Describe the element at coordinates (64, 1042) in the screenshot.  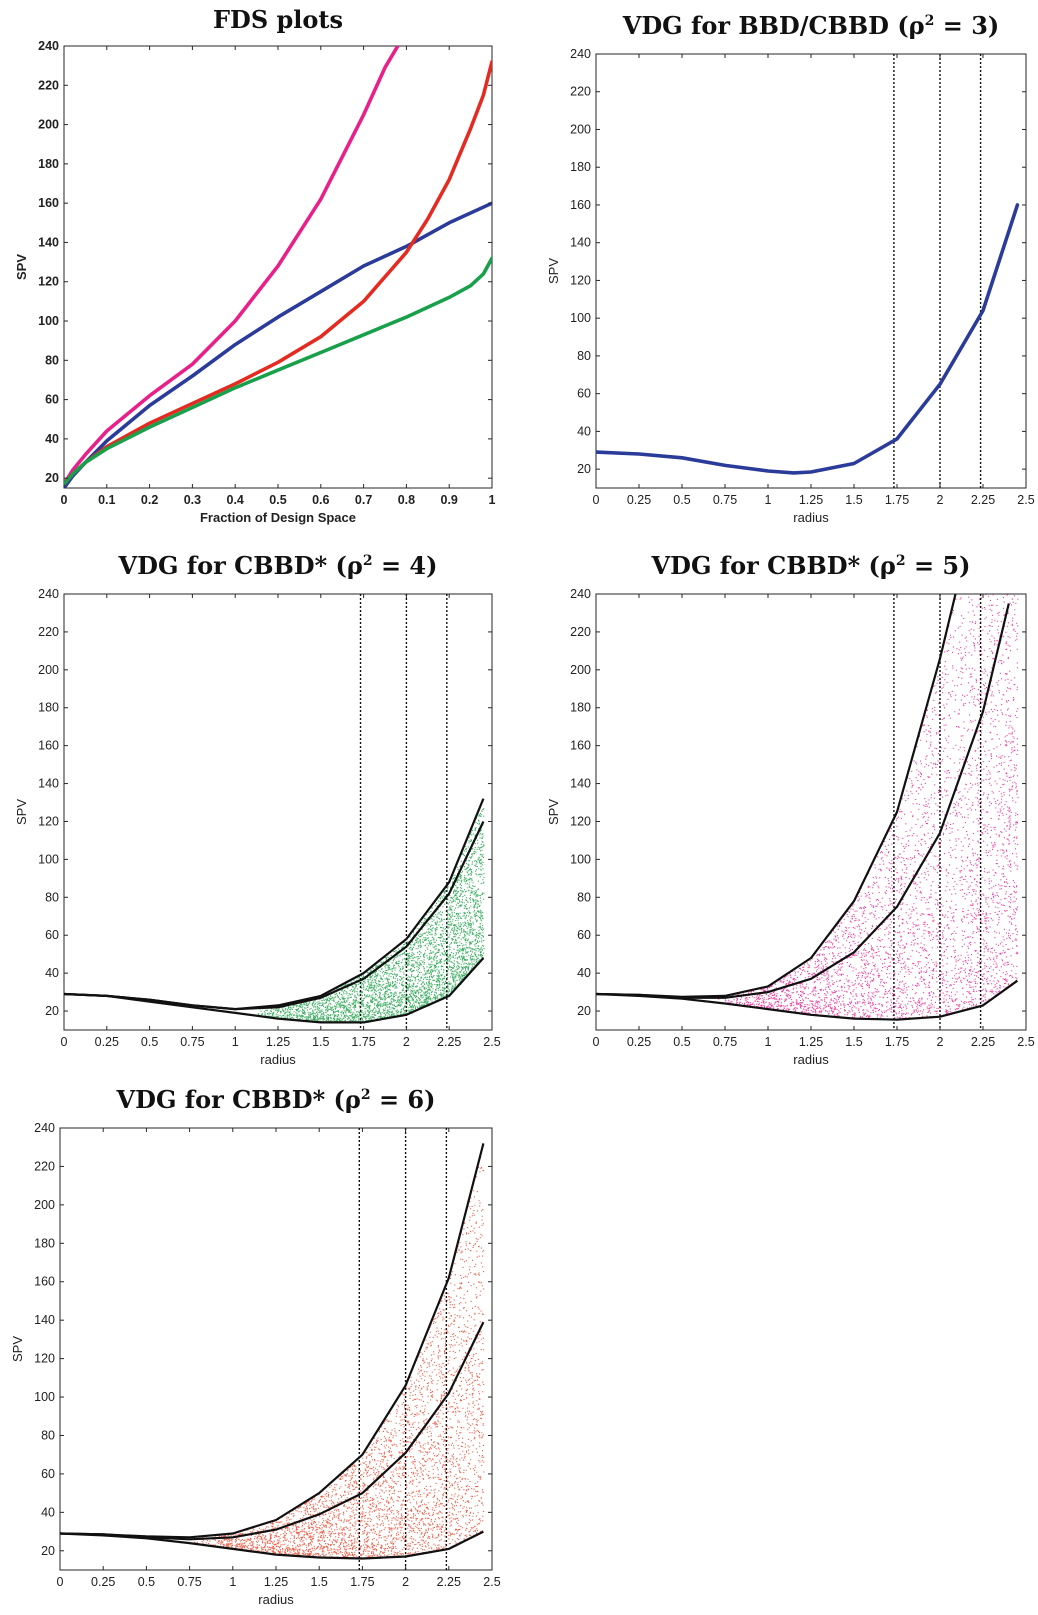
I see `x-tick-label: 0` at that location.